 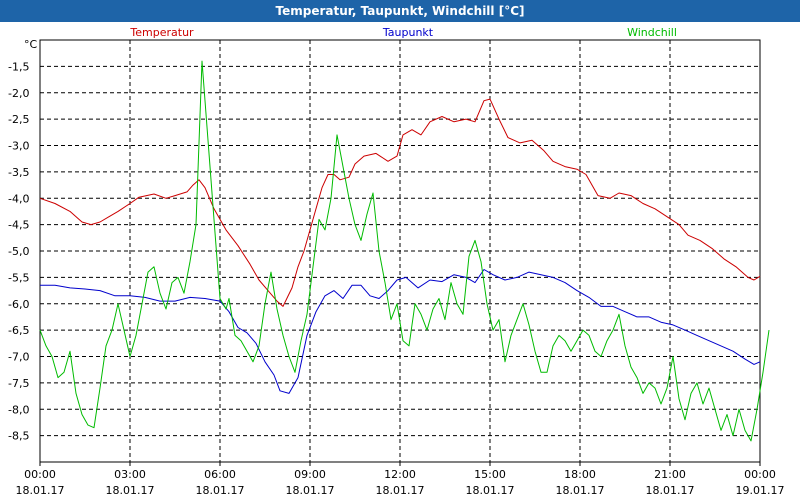 I want to click on x-tick-time: 12:00, so click(x=400, y=474).